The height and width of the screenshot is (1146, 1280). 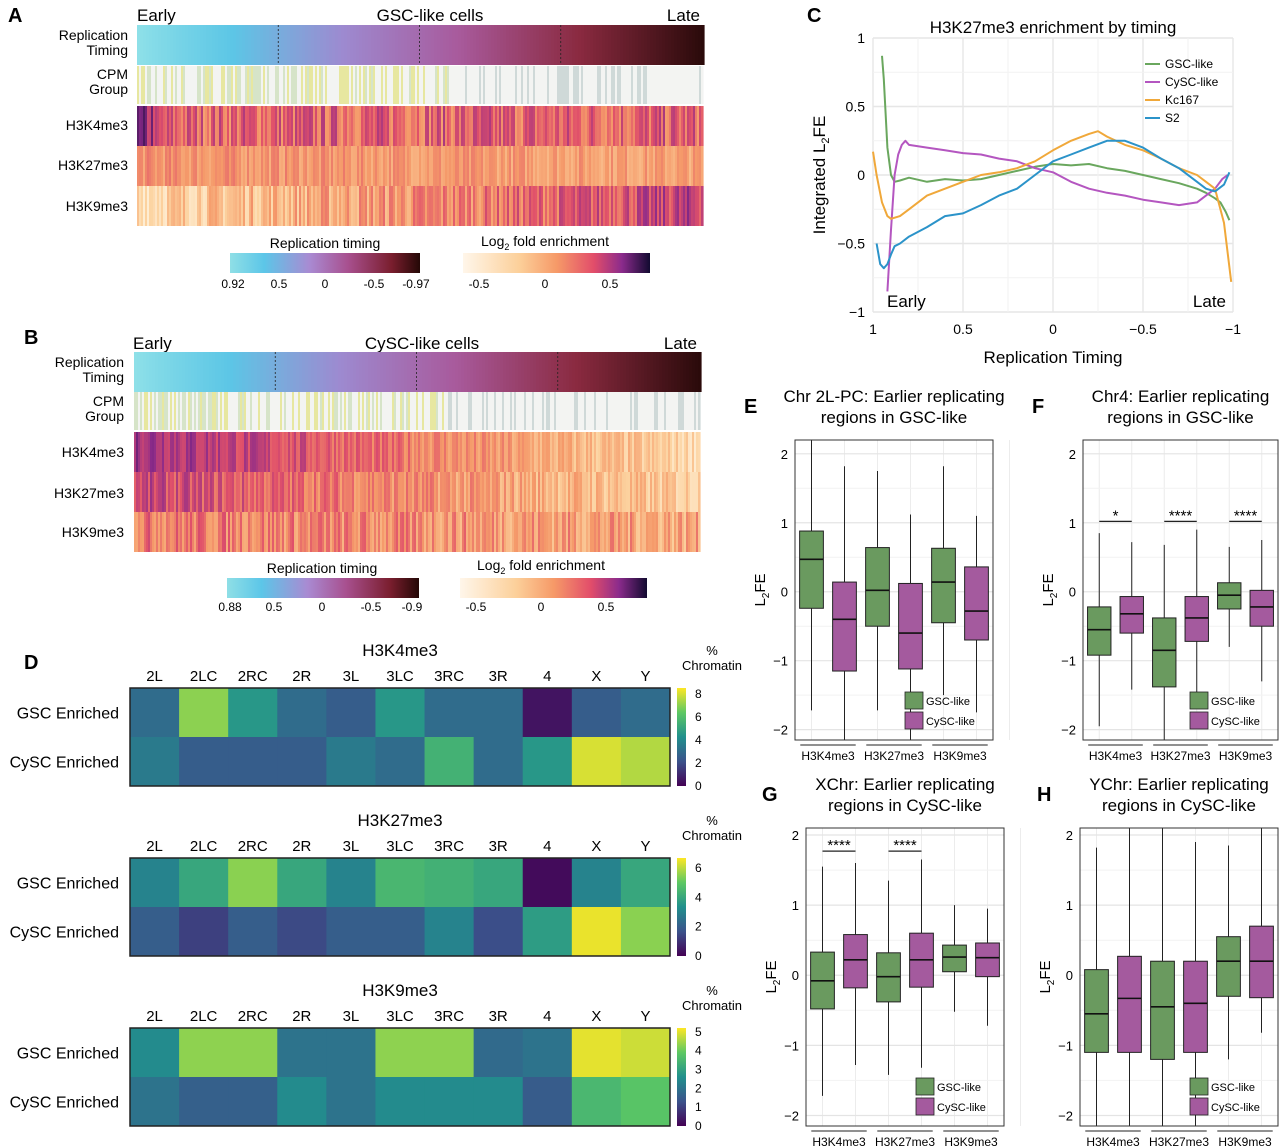 I want to click on colorbar-tick-label: 1, so click(x=698, y=1107).